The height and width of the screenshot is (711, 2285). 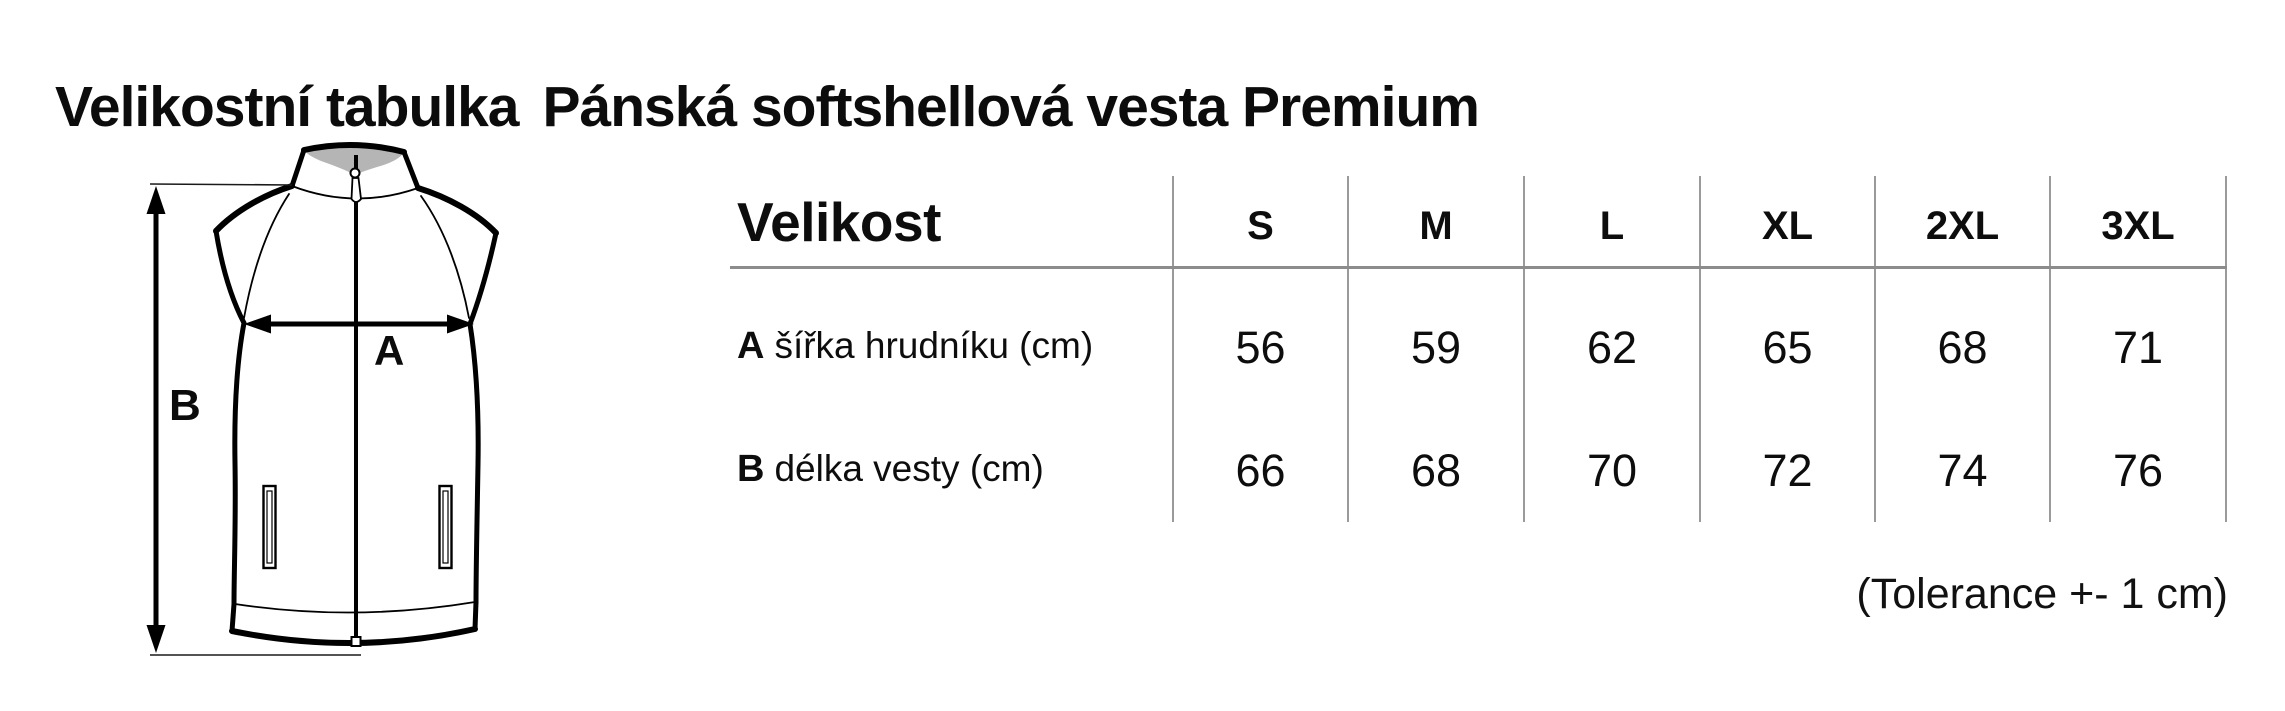 What do you see at coordinates (751, 469) in the screenshot?
I see `row-key-b: B` at bounding box center [751, 469].